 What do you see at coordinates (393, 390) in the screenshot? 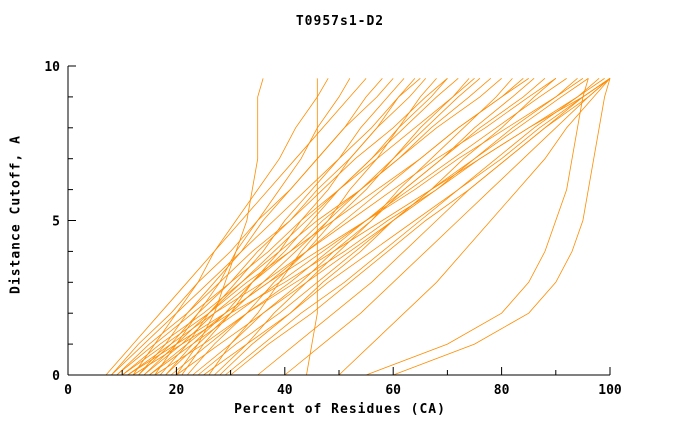
I see `x-tick-label: 60` at bounding box center [393, 390].